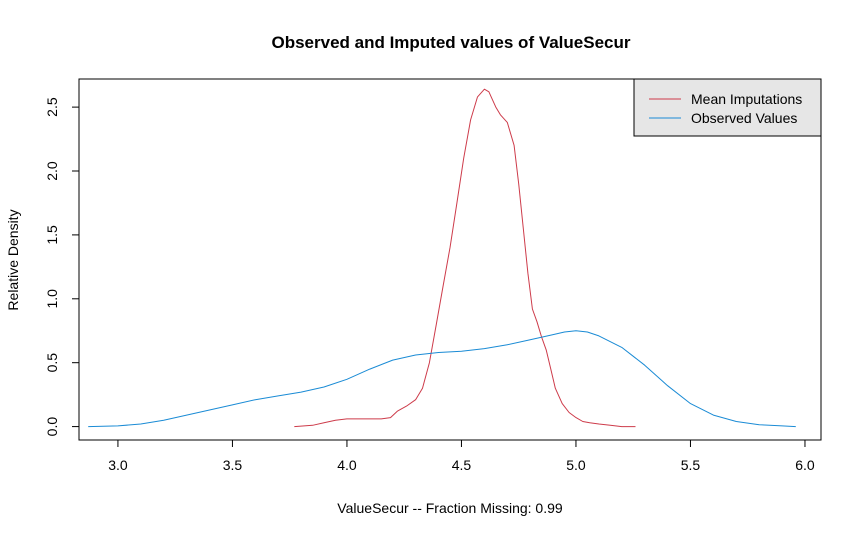  I want to click on x-tick-label: 5.0, so click(576, 465).